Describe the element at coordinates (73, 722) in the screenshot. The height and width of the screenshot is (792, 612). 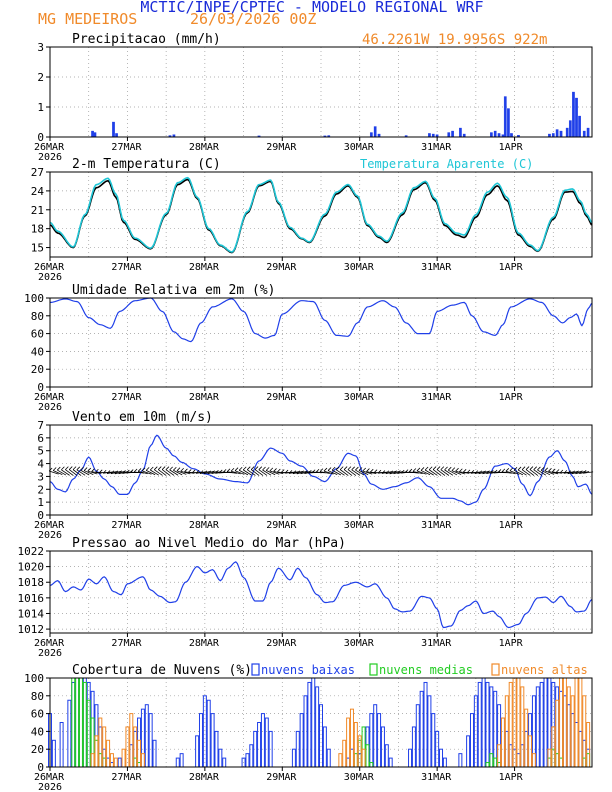
I see `bar-nuvens-medias` at that location.